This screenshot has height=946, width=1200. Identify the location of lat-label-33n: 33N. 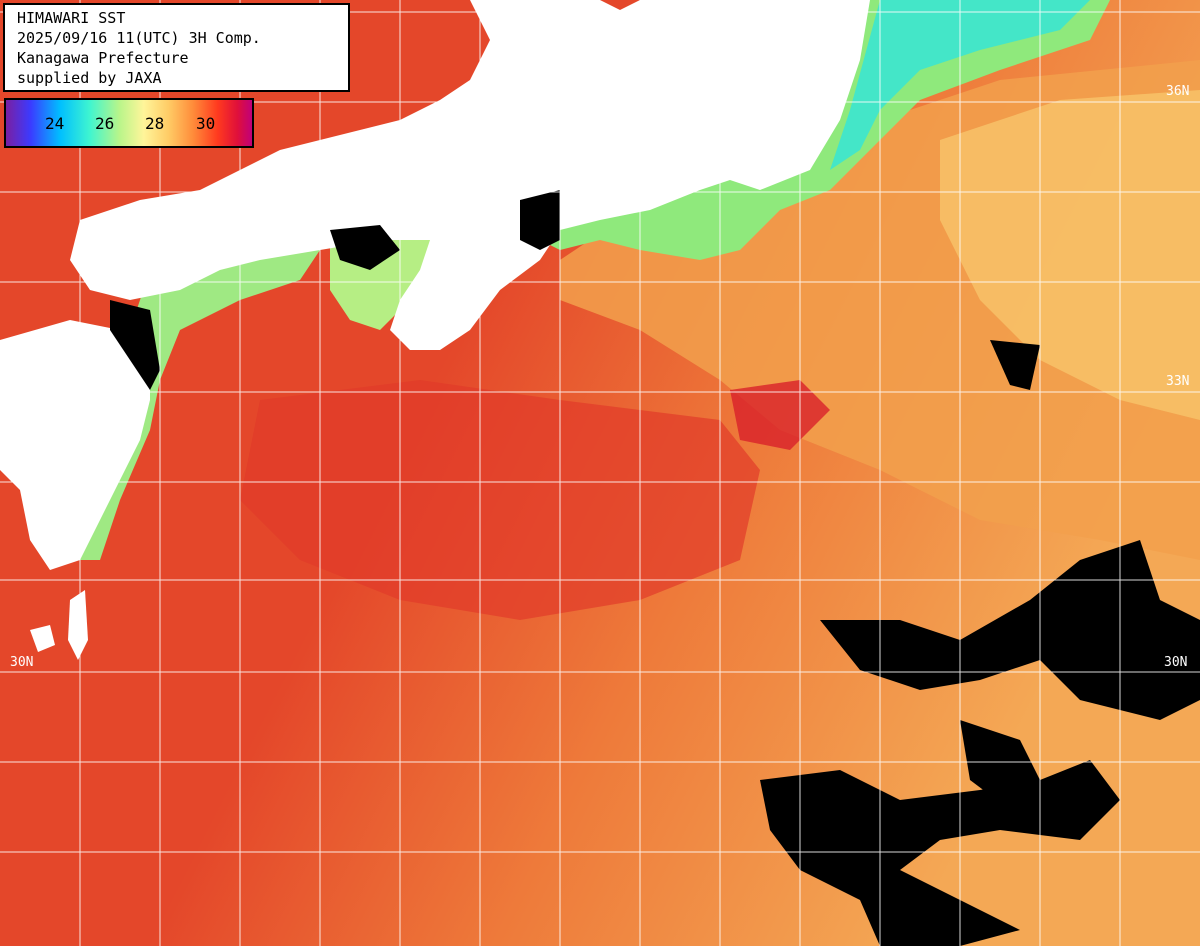
(1177, 381).